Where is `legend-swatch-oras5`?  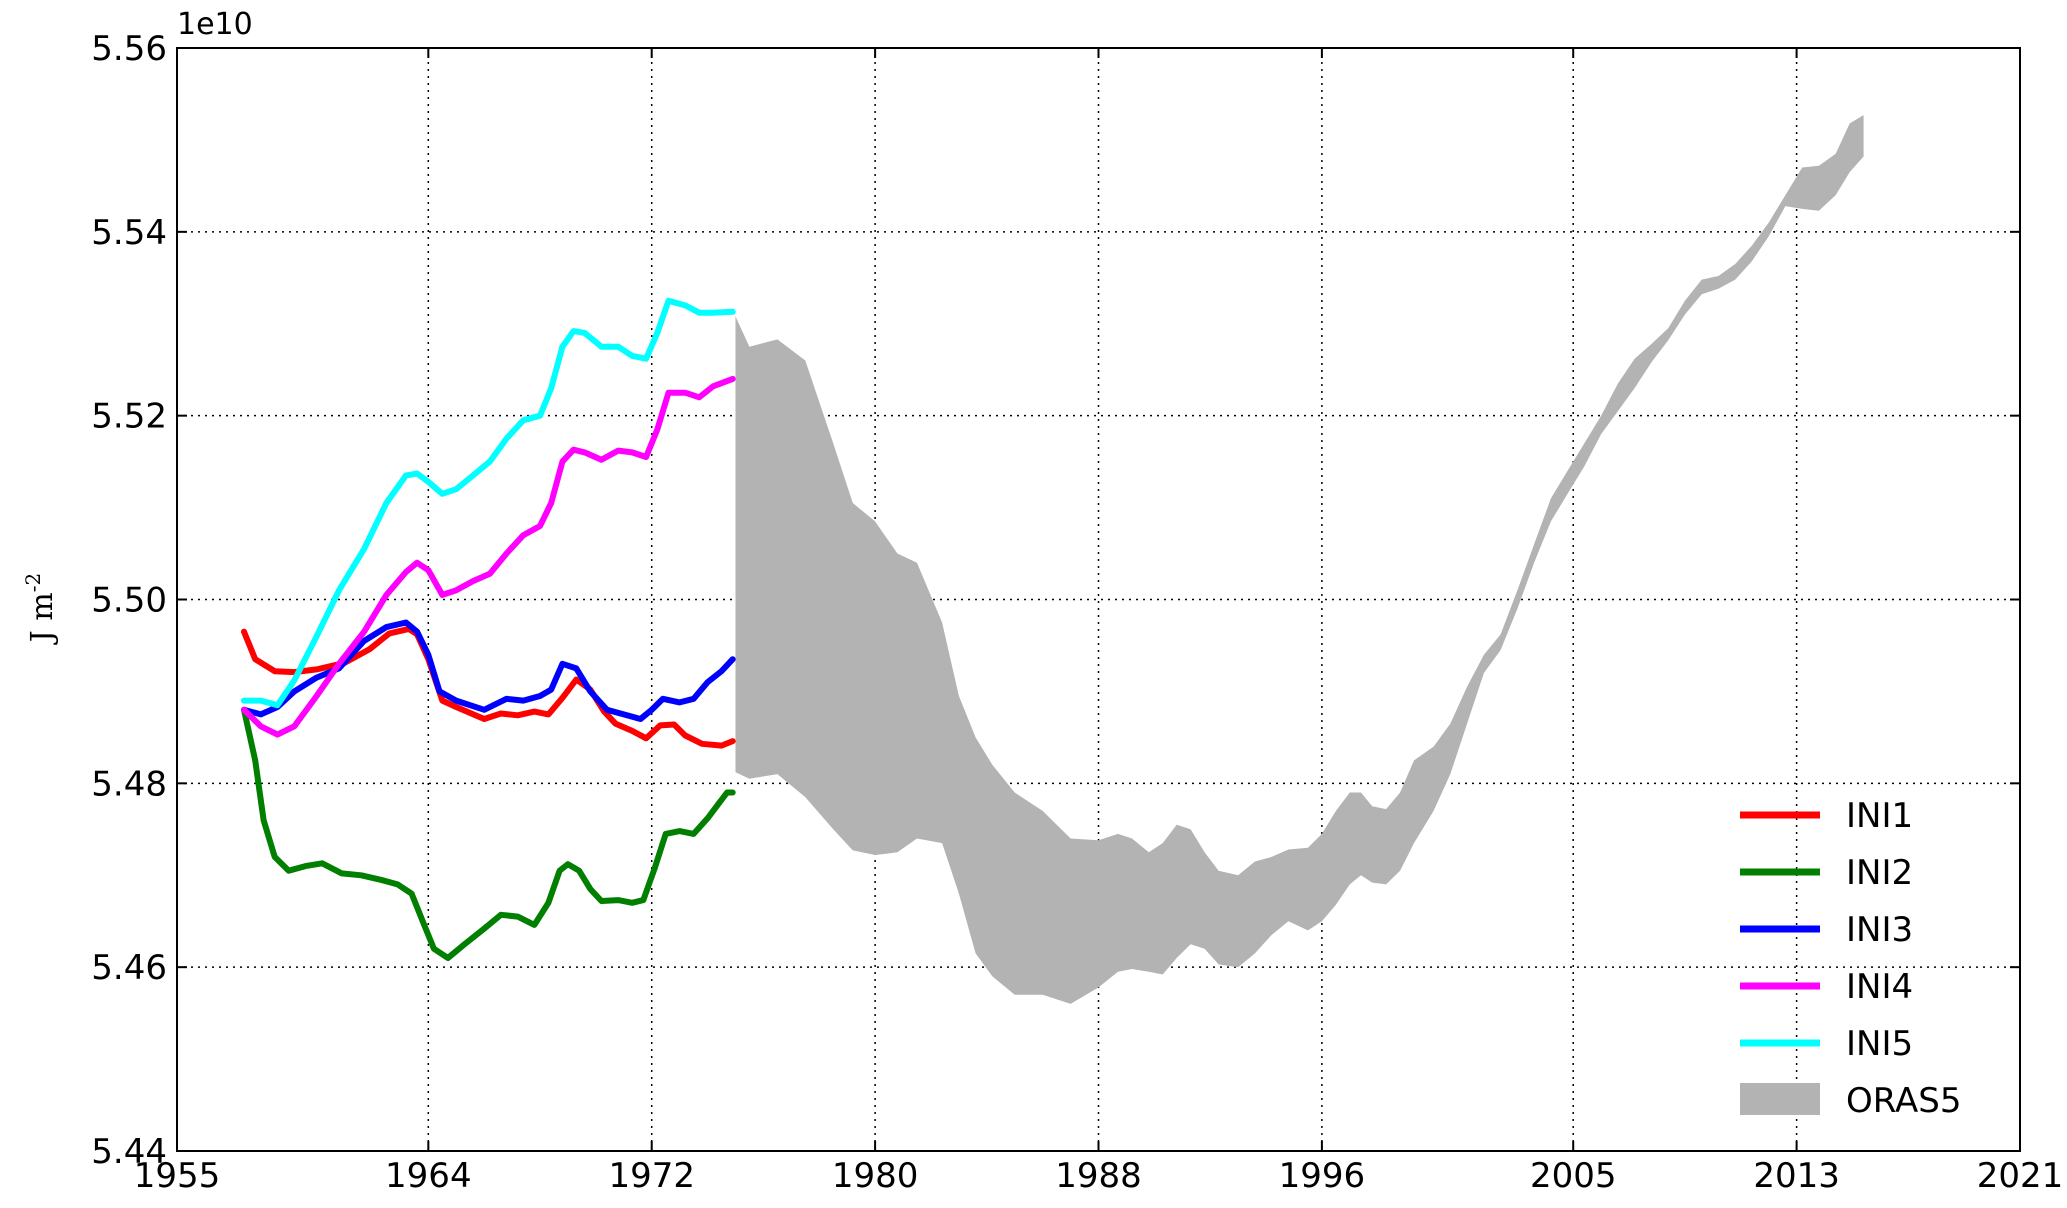 legend-swatch-oras5 is located at coordinates (1780, 1099).